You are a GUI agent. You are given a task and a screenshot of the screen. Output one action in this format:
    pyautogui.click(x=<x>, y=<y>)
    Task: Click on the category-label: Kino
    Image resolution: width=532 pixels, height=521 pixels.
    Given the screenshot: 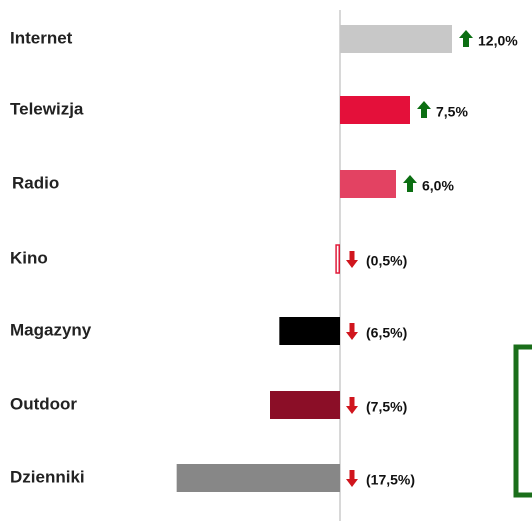 What is the action you would take?
    pyautogui.click(x=29, y=257)
    